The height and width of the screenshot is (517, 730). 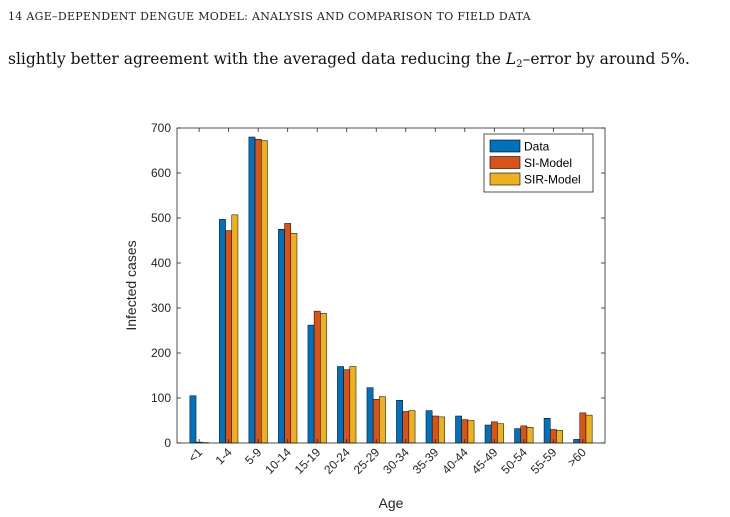 What do you see at coordinates (548, 163) in the screenshot?
I see `legend-label-si-model: SI-Model` at bounding box center [548, 163].